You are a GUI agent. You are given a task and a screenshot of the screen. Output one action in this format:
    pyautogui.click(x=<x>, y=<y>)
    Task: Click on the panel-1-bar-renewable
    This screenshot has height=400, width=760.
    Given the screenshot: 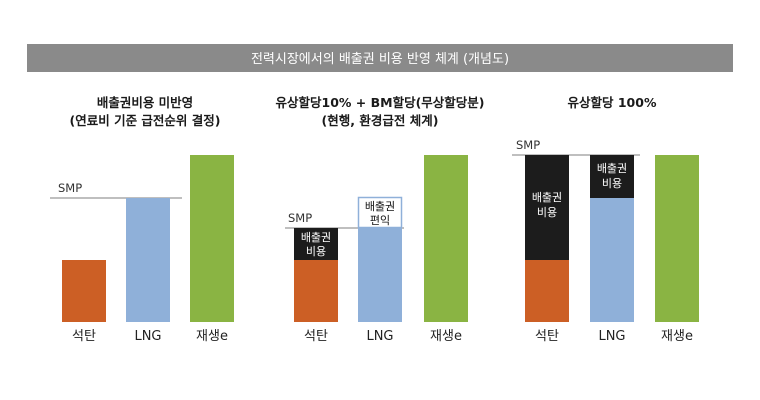 What is the action you would take?
    pyautogui.click(x=212, y=238)
    